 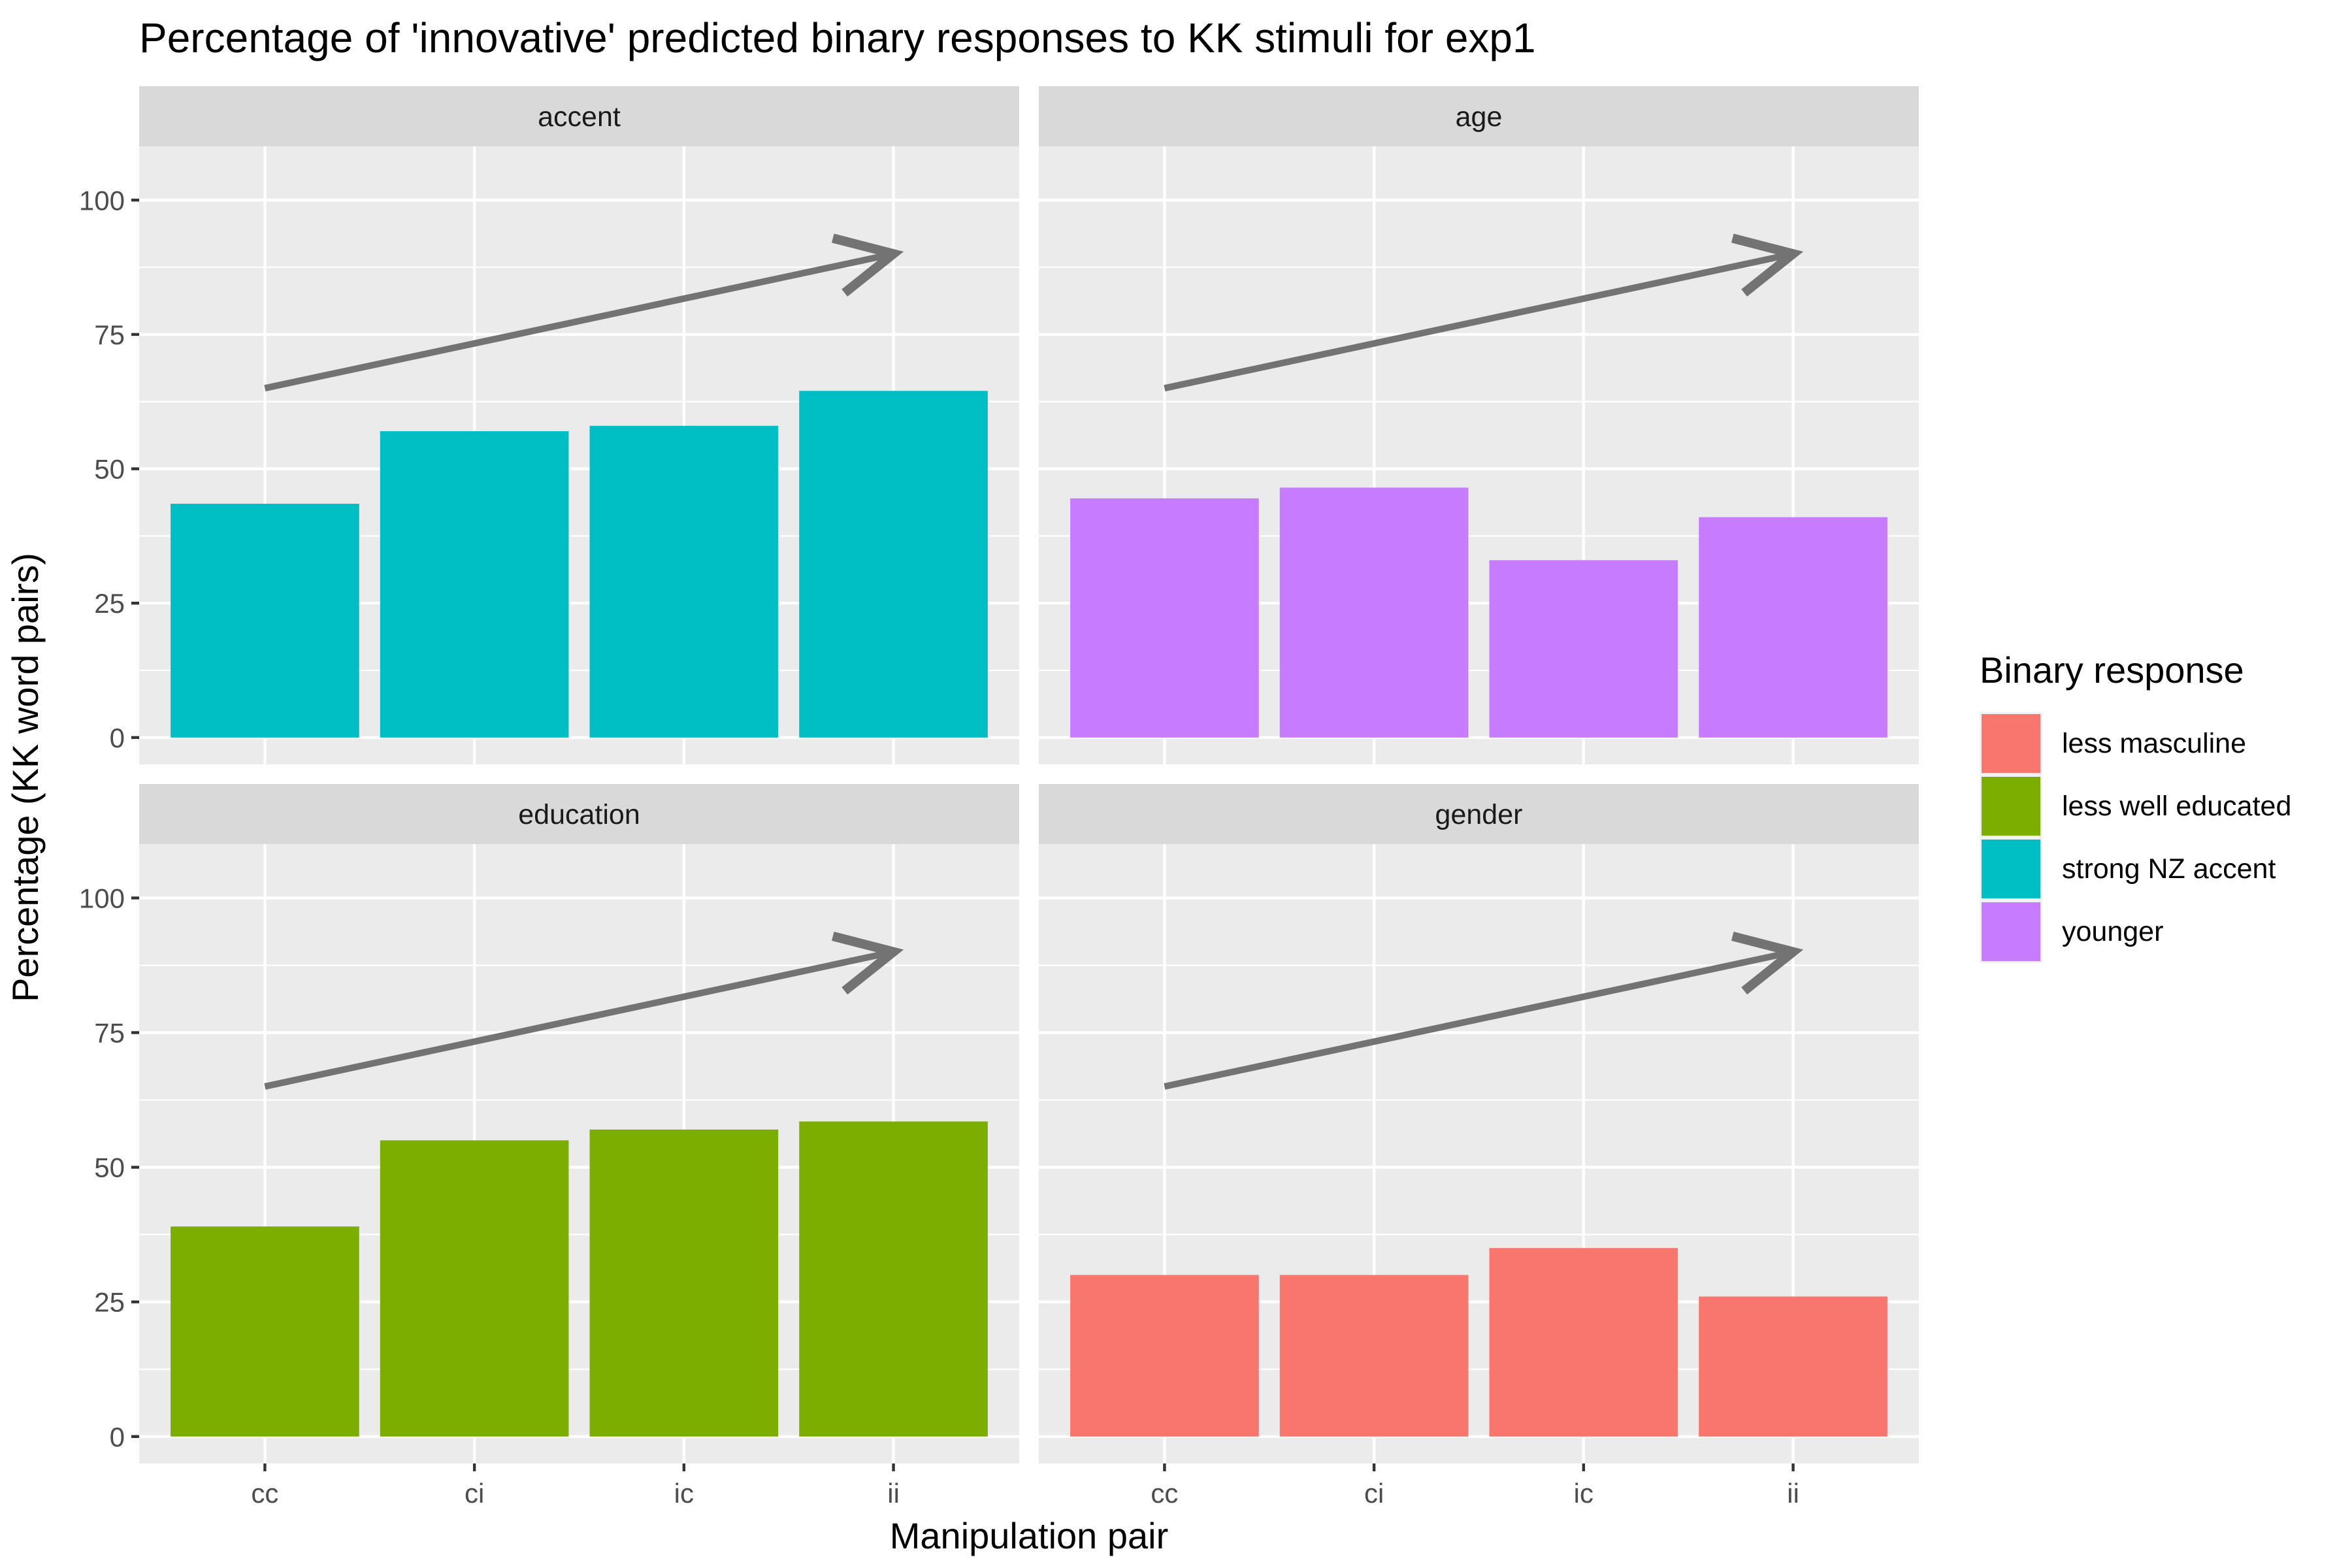 I want to click on strip-label: age, so click(x=1479, y=117).